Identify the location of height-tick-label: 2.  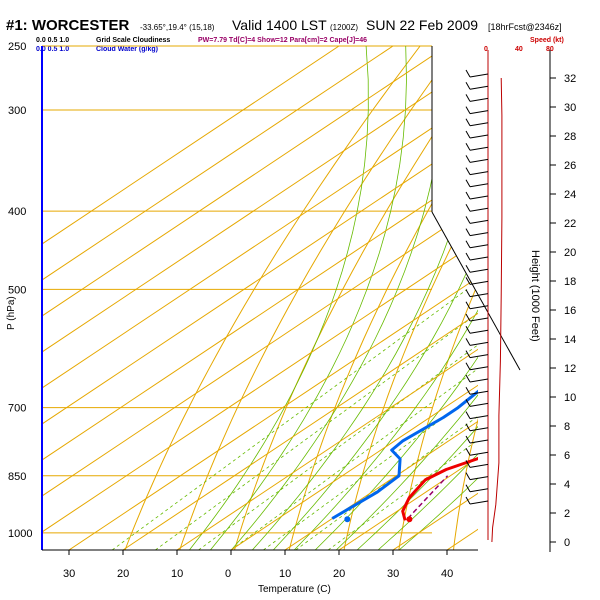
(567, 514).